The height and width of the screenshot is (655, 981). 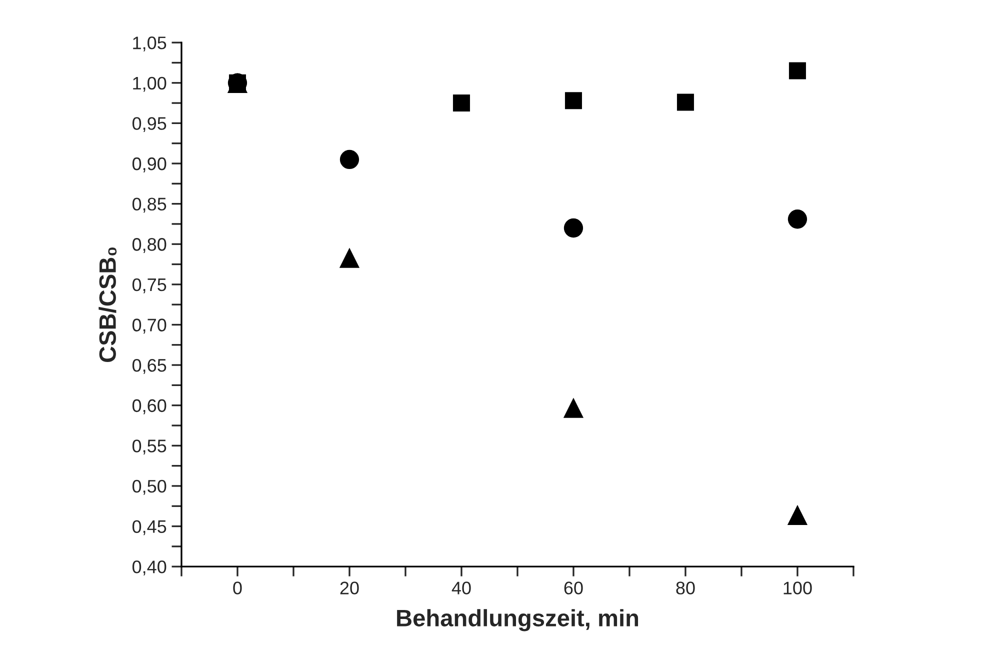 I want to click on y-axis-title: CSB/CSB₀, so click(x=107, y=304).